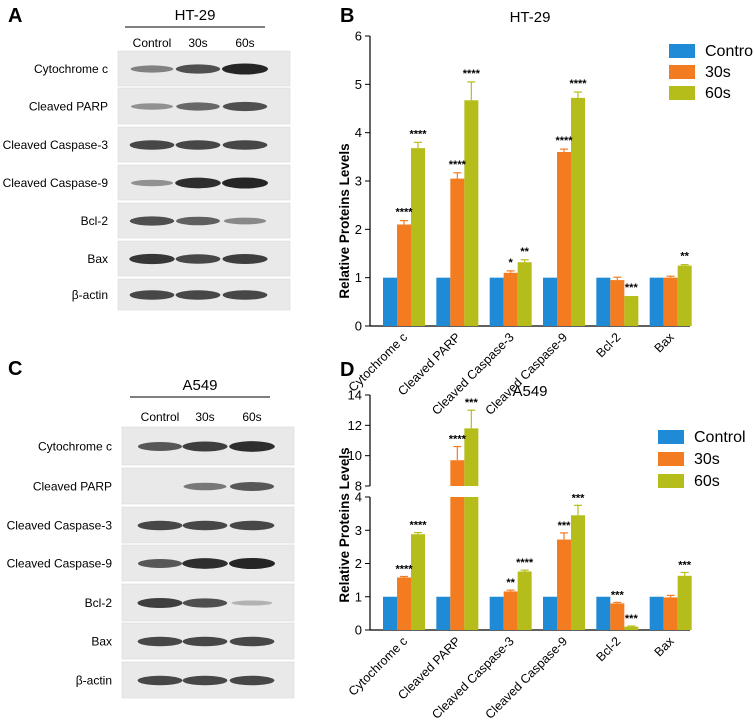 This screenshot has height=722, width=754. What do you see at coordinates (344, 220) in the screenshot?
I see `y-axis-label: Relative Proteins Levels` at bounding box center [344, 220].